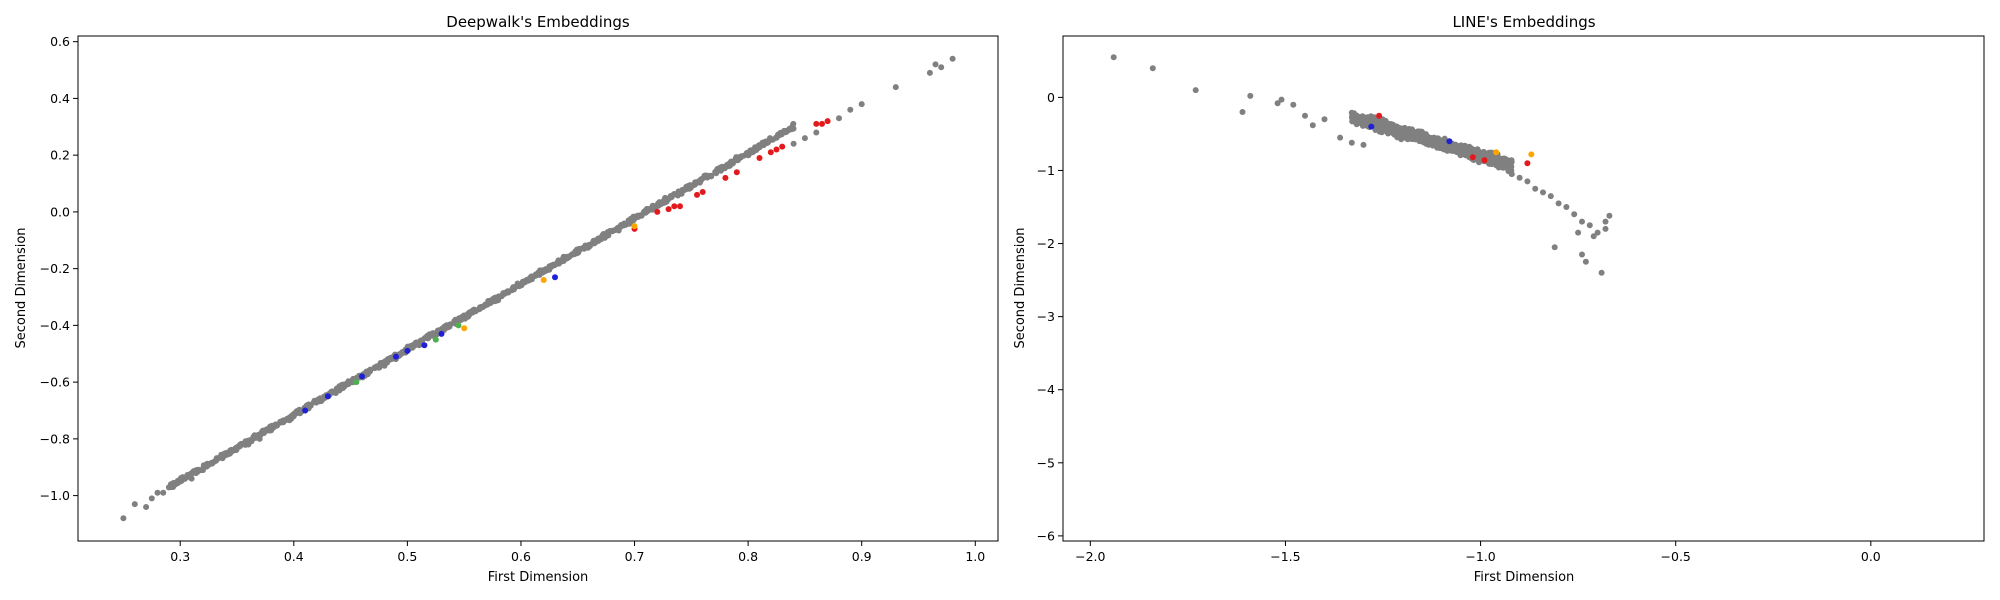  What do you see at coordinates (55, 438) in the screenshot?
I see `y-tick-label: −0.8` at bounding box center [55, 438].